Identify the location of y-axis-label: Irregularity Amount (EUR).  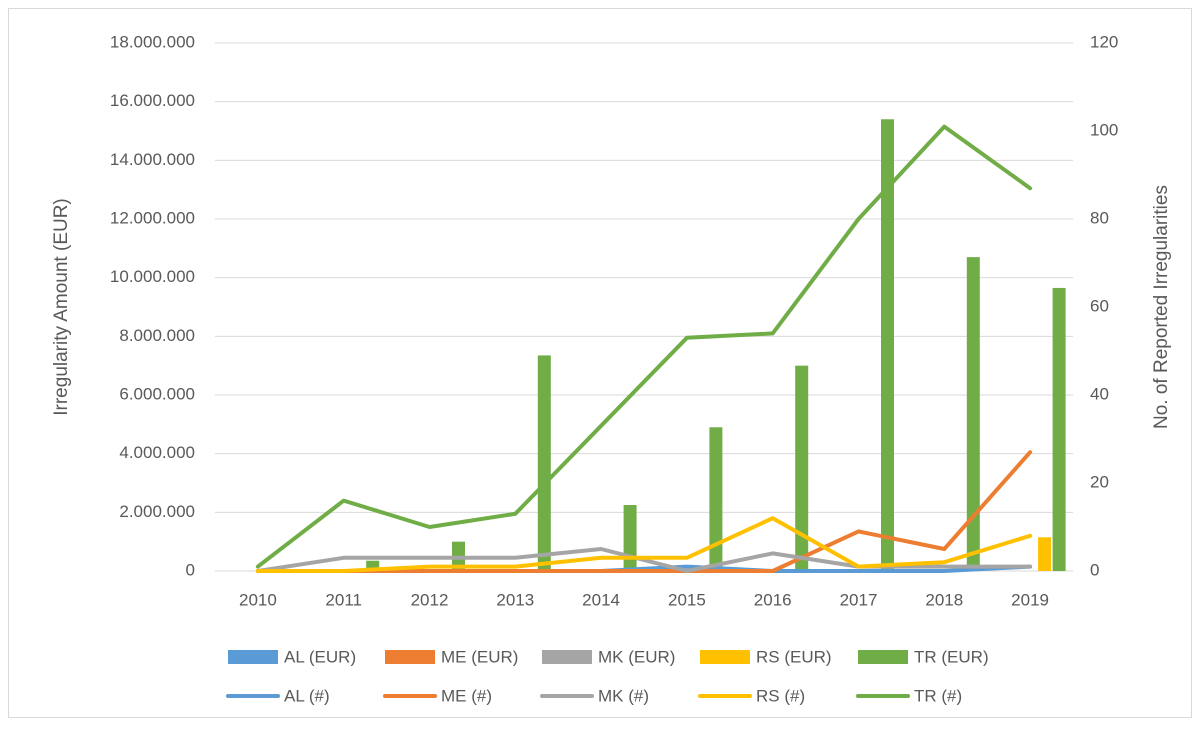
(61, 307).